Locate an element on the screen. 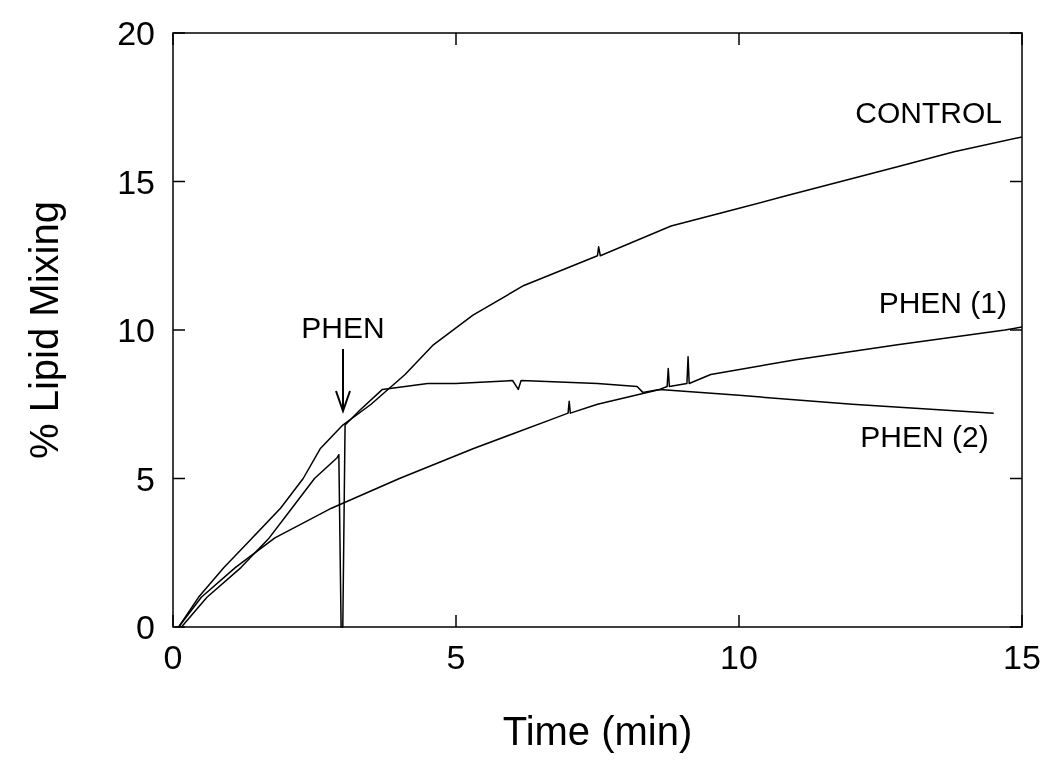 The image size is (1049, 766). y-tick-label: 10 is located at coordinates (136, 330).